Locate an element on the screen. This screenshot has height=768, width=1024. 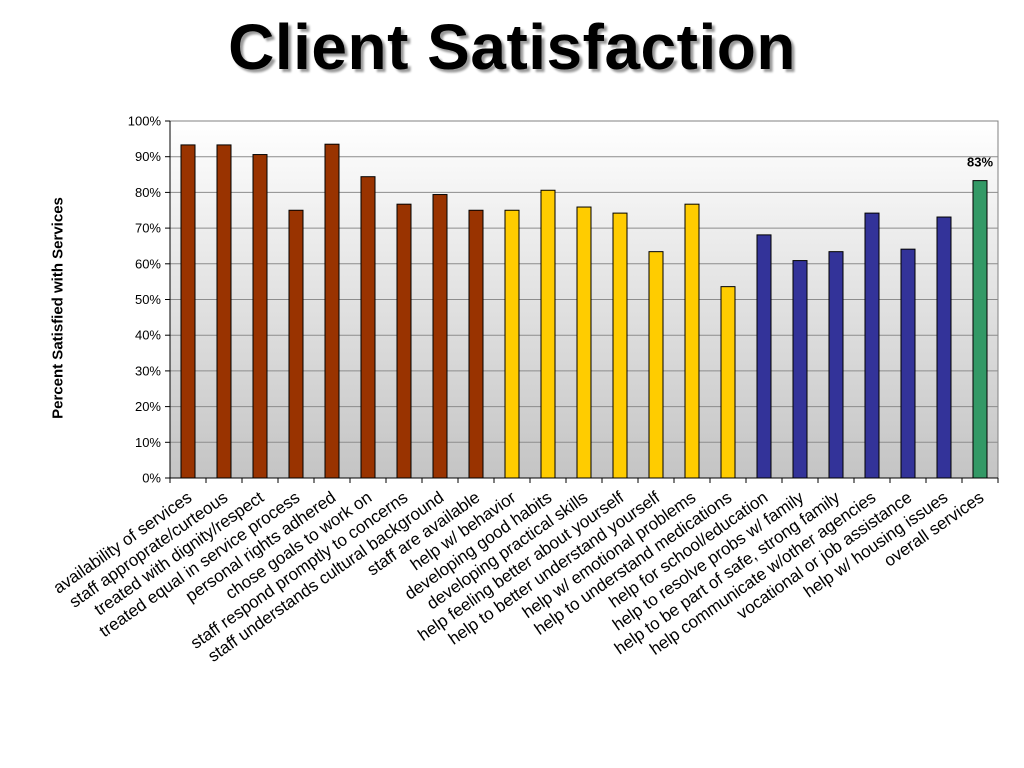
y-tick-label: 90% is located at coordinates (148, 156).